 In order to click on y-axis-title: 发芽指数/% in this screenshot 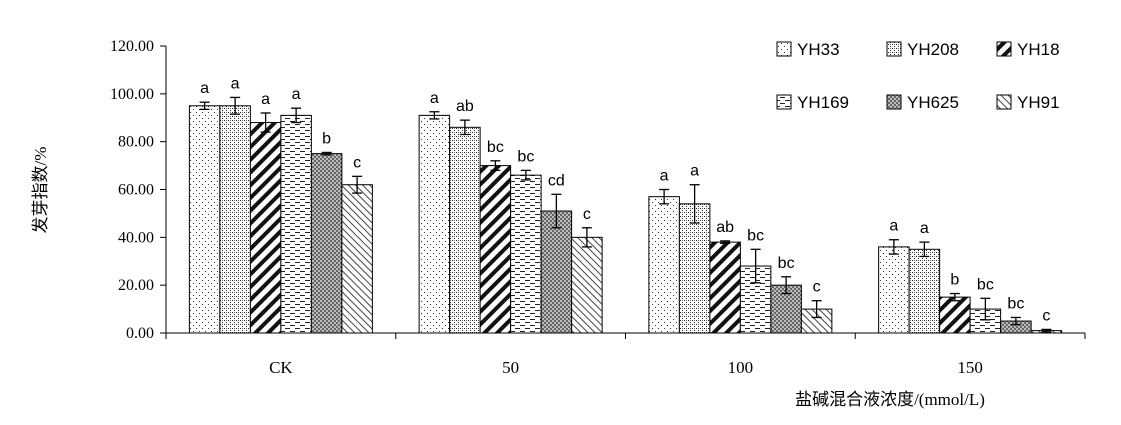, I will do `click(40, 190)`.